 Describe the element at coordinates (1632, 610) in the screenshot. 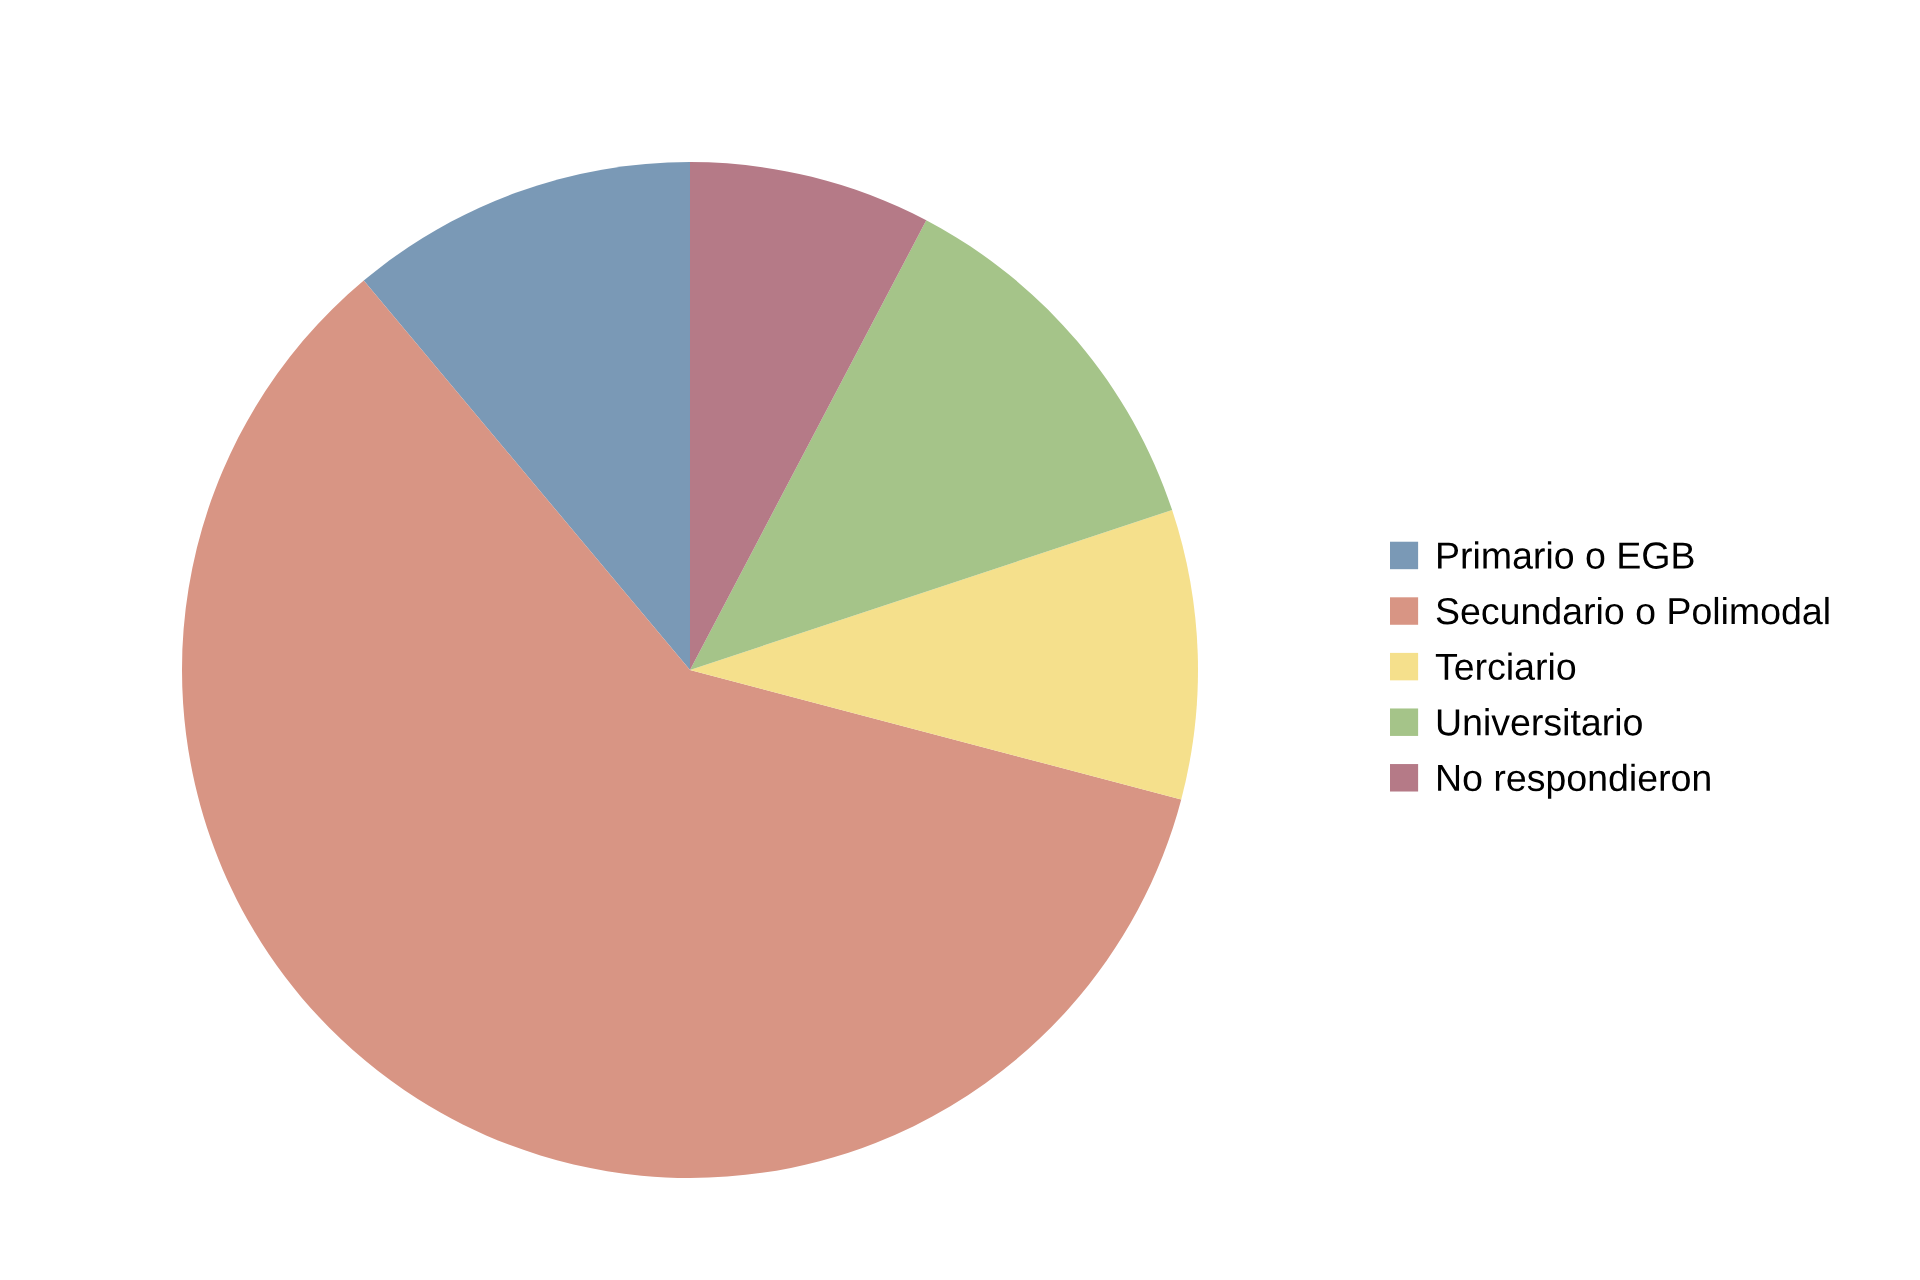

I see `legend-label: Secundario o Polimodal` at that location.